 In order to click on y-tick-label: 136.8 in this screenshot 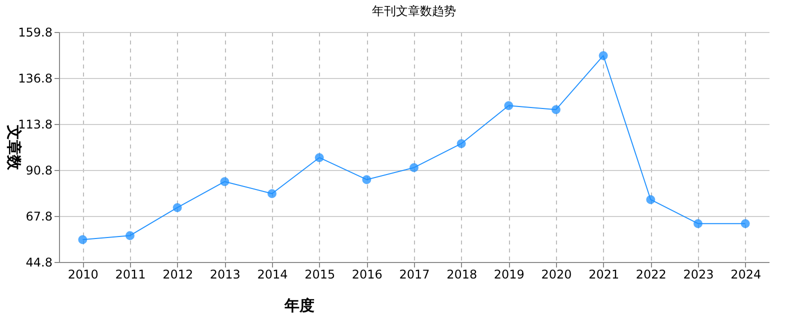, I will do `click(35, 79)`.